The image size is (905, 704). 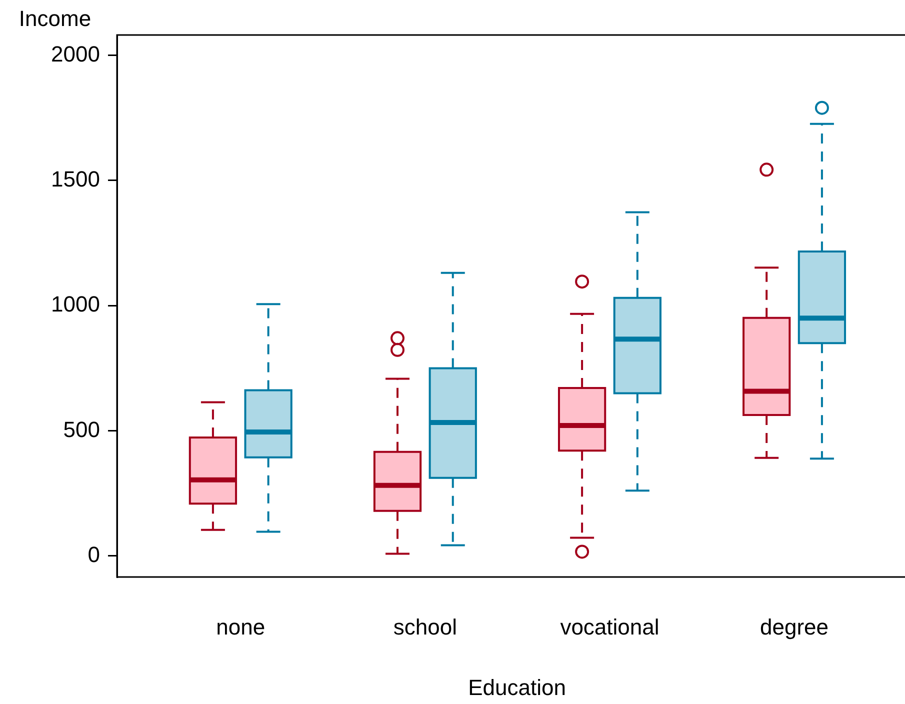 What do you see at coordinates (241, 627) in the screenshot?
I see `x-tick-label: none` at bounding box center [241, 627].